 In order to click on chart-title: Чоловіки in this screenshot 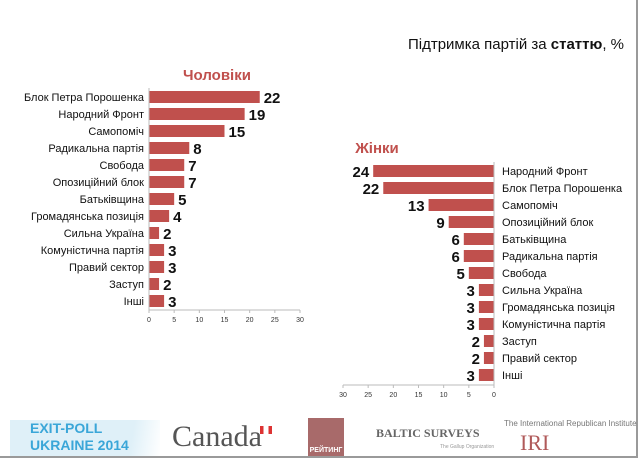, I will do `click(217, 75)`.